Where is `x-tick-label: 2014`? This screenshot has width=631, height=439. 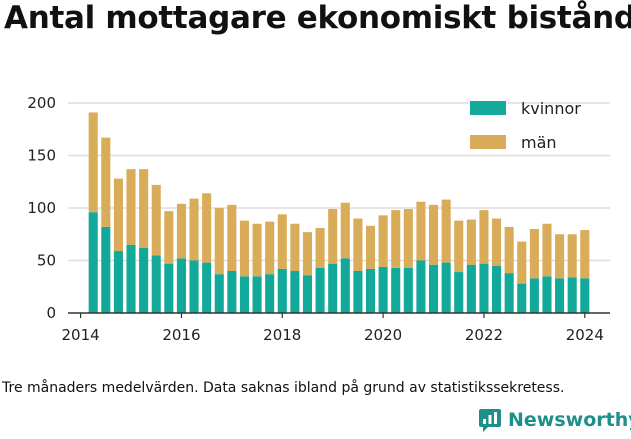 x-tick-label: 2014 is located at coordinates (81, 335).